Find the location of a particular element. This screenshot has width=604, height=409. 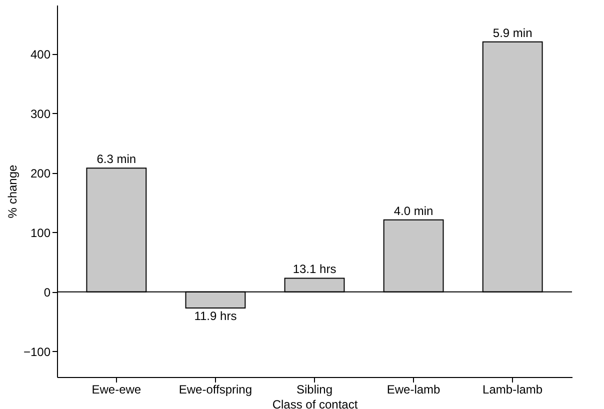

annotation: 11.9 hrs is located at coordinates (215, 315).